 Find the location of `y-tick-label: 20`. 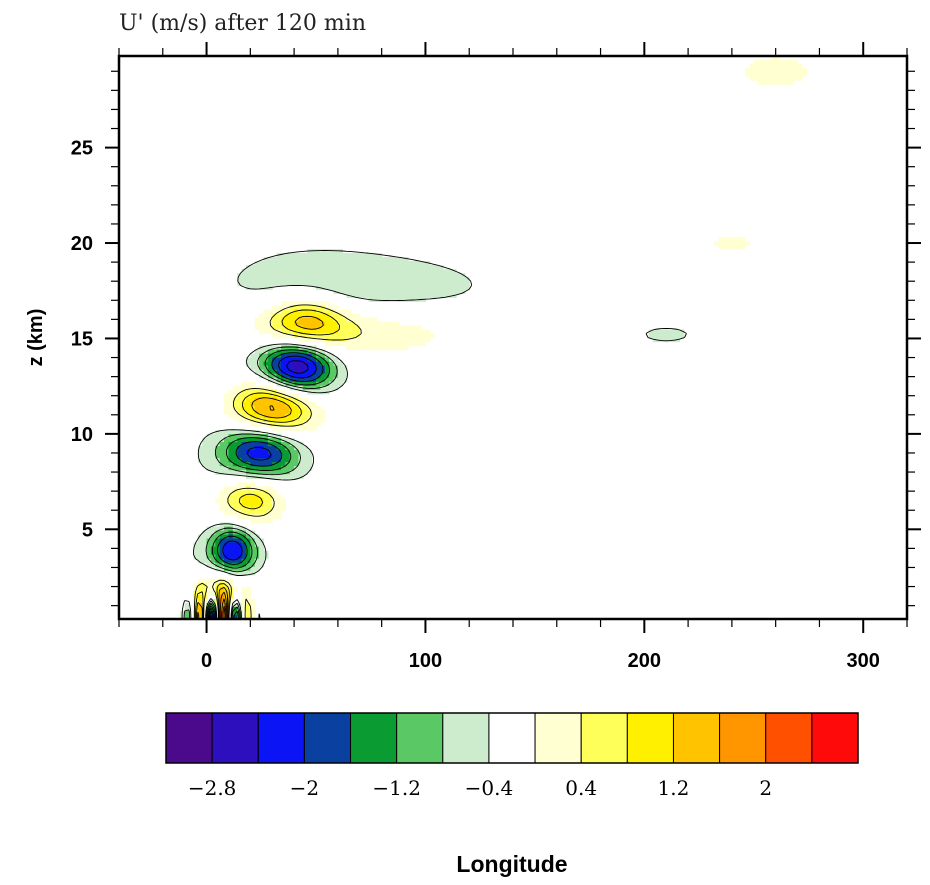

y-tick-label: 20 is located at coordinates (82, 244).